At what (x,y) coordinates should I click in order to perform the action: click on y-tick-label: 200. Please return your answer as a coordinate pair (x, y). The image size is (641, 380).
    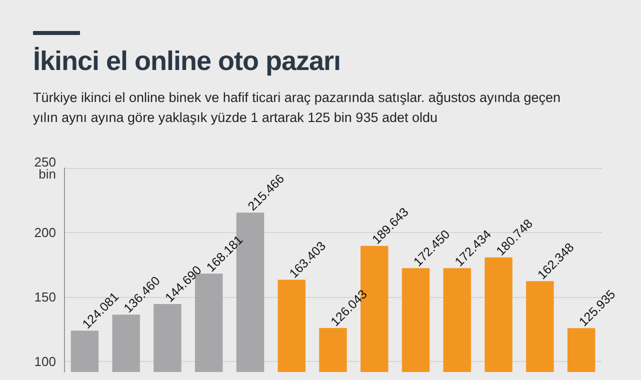
    Looking at the image, I should click on (45, 232).